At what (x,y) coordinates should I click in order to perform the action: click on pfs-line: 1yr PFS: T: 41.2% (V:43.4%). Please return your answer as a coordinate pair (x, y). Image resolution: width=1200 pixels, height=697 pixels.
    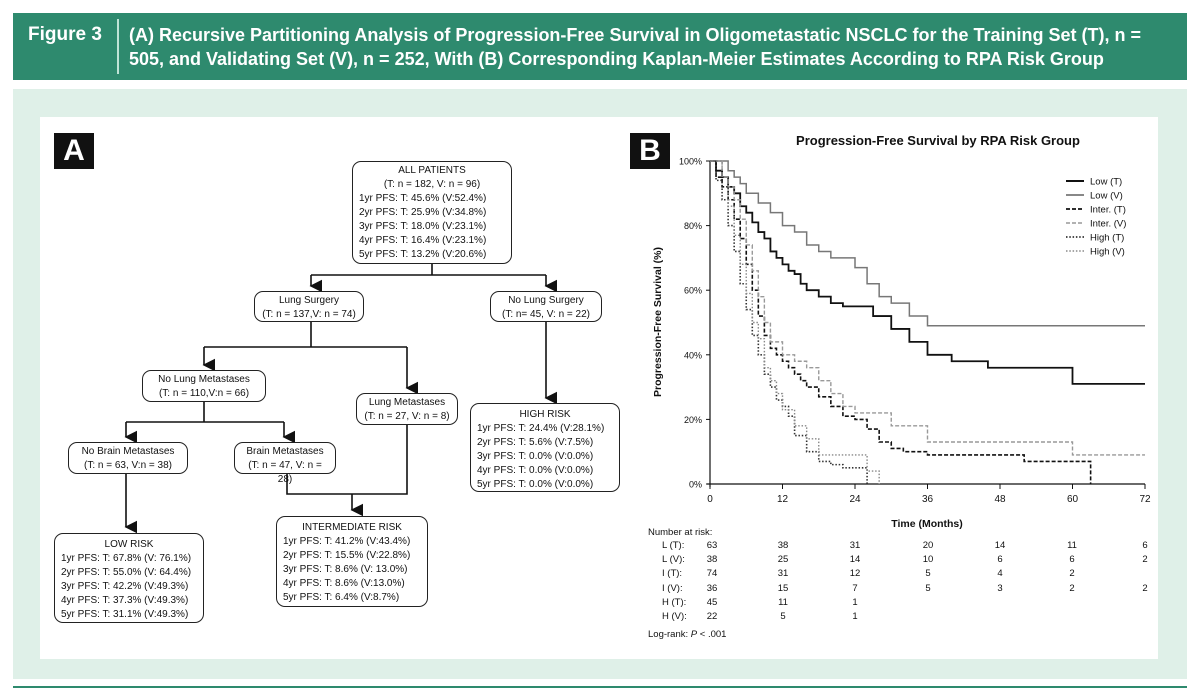
    Looking at the image, I should click on (347, 541).